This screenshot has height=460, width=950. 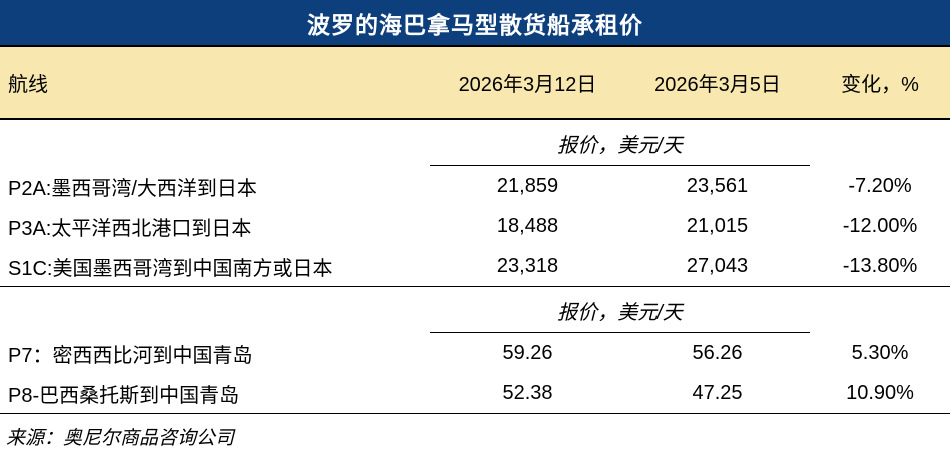 What do you see at coordinates (880, 352) in the screenshot?
I see `rate-change: 5.30%` at bounding box center [880, 352].